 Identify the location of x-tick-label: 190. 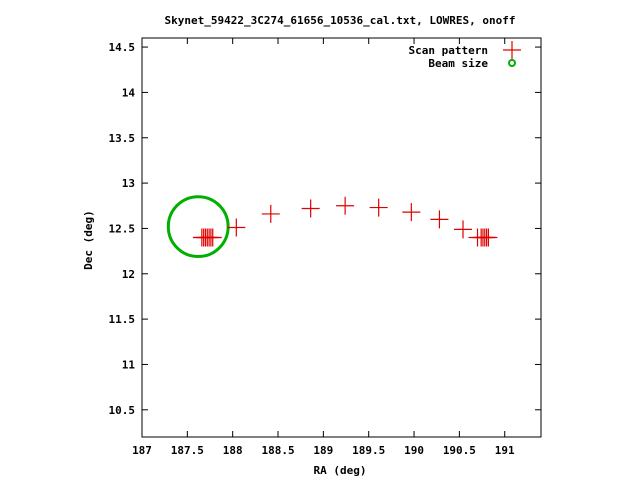
(414, 450).